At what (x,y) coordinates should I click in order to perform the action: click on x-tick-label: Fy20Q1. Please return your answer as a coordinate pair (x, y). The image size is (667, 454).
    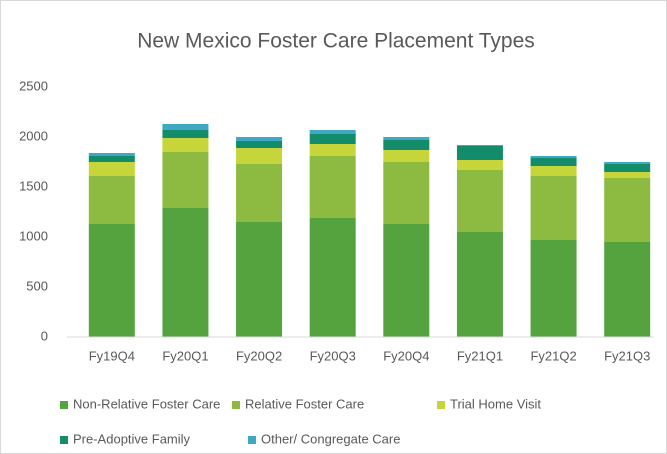
    Looking at the image, I should click on (185, 355).